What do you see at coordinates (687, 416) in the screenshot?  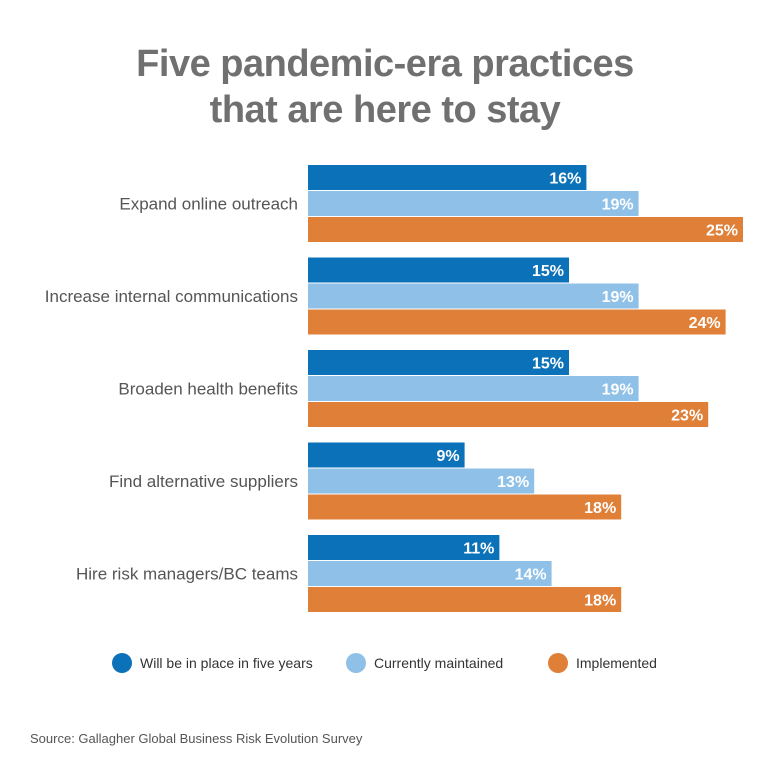 I see `data-label-broaden-health-benefits-series-3: 23%` at bounding box center [687, 416].